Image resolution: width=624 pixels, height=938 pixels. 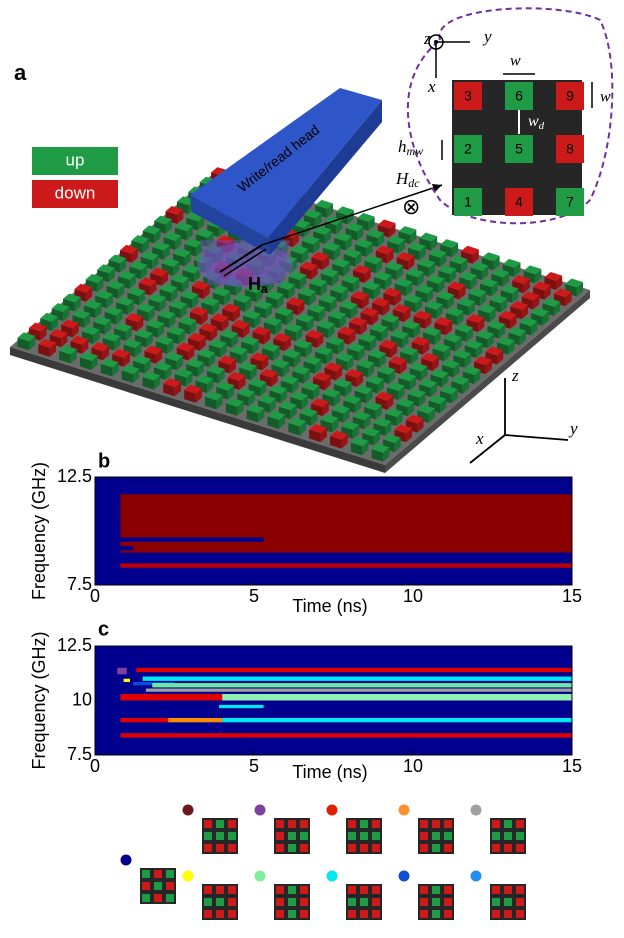 What do you see at coordinates (519, 96) in the screenshot?
I see `cell-label: 6` at bounding box center [519, 96].